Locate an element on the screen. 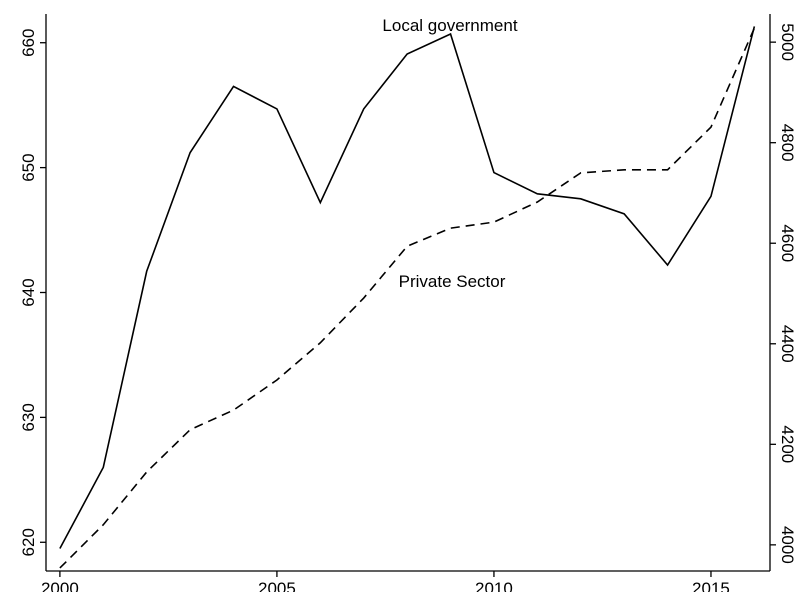 The image size is (799, 592). y2-tick-label: 4600 is located at coordinates (787, 243).